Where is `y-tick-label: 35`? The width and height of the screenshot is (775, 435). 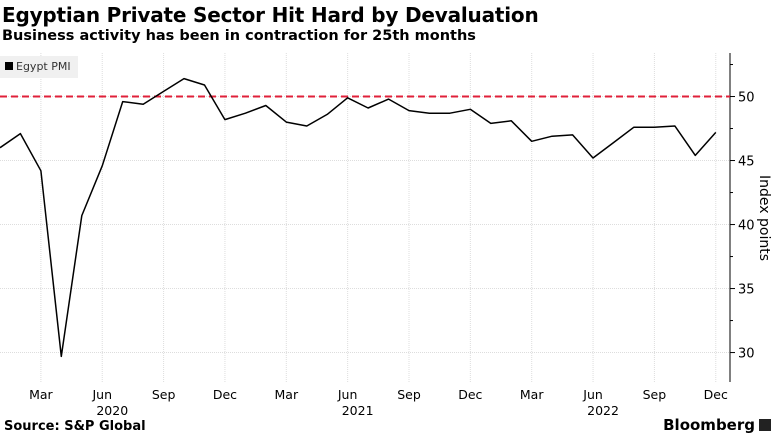
y-tick-label: 35 is located at coordinates (746, 290).